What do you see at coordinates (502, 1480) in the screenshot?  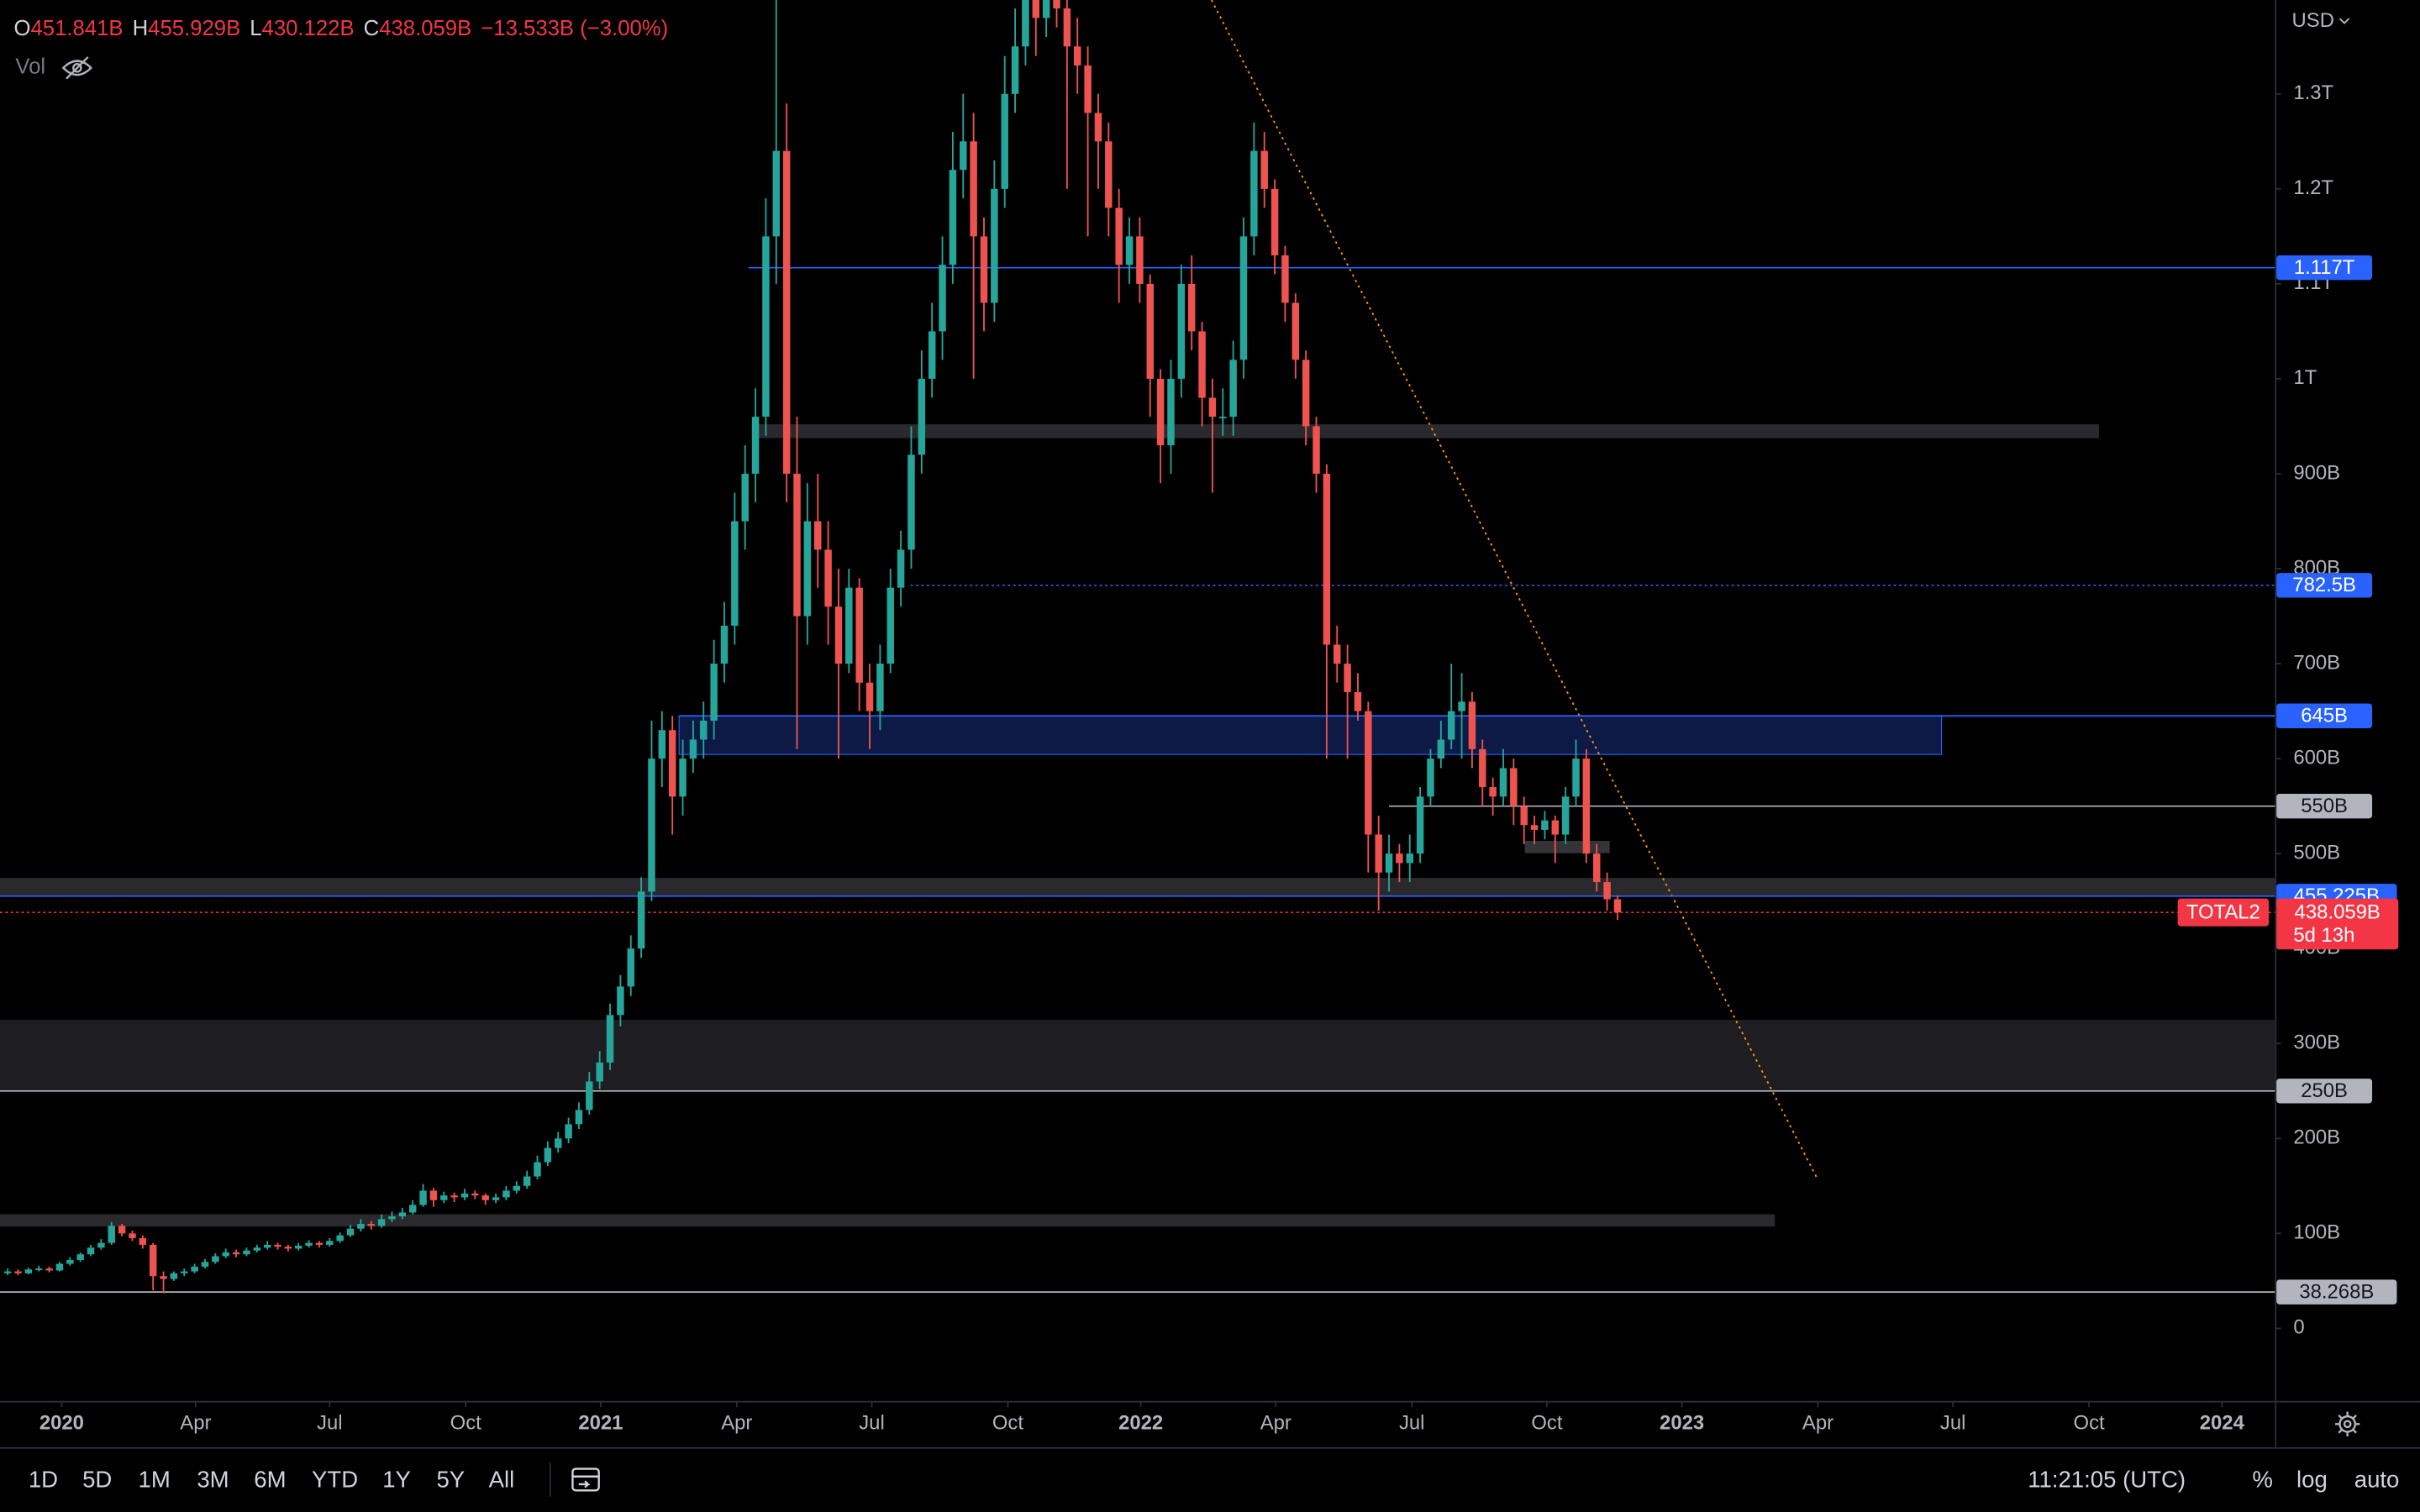 I see `range-button: All` at bounding box center [502, 1480].